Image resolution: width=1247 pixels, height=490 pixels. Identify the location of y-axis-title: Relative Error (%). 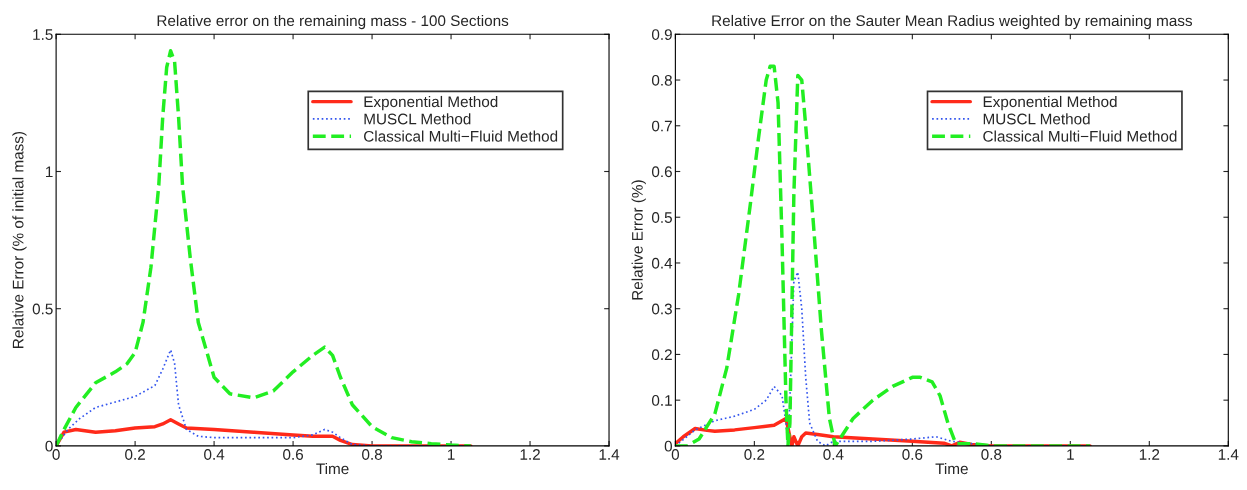
(638, 240).